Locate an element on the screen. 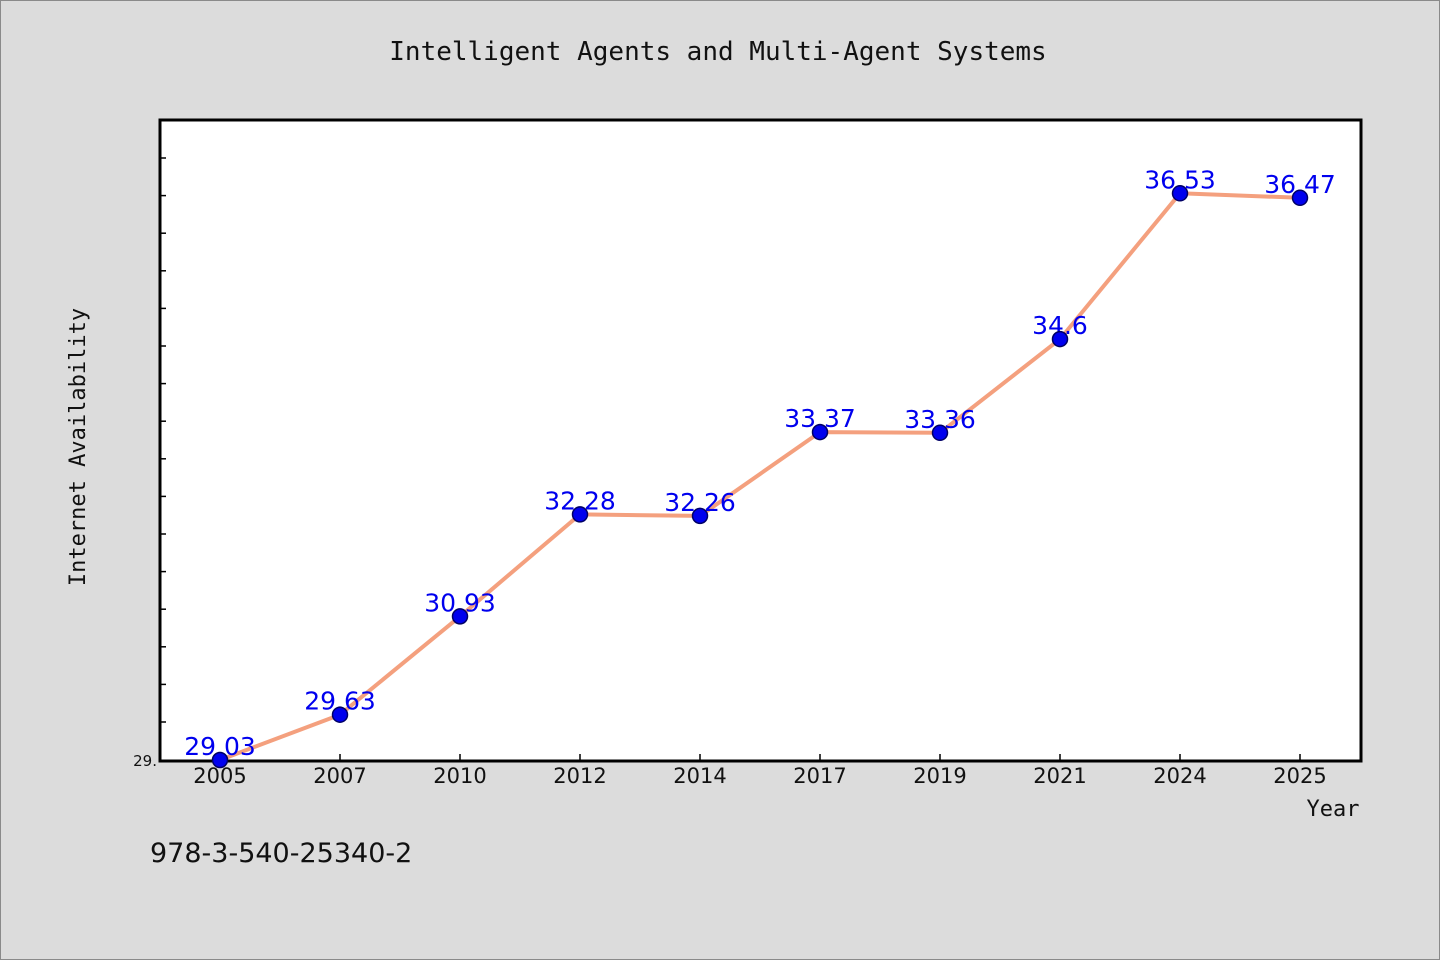 The image size is (1440, 960). x-tick-label: 2010 is located at coordinates (459, 776).